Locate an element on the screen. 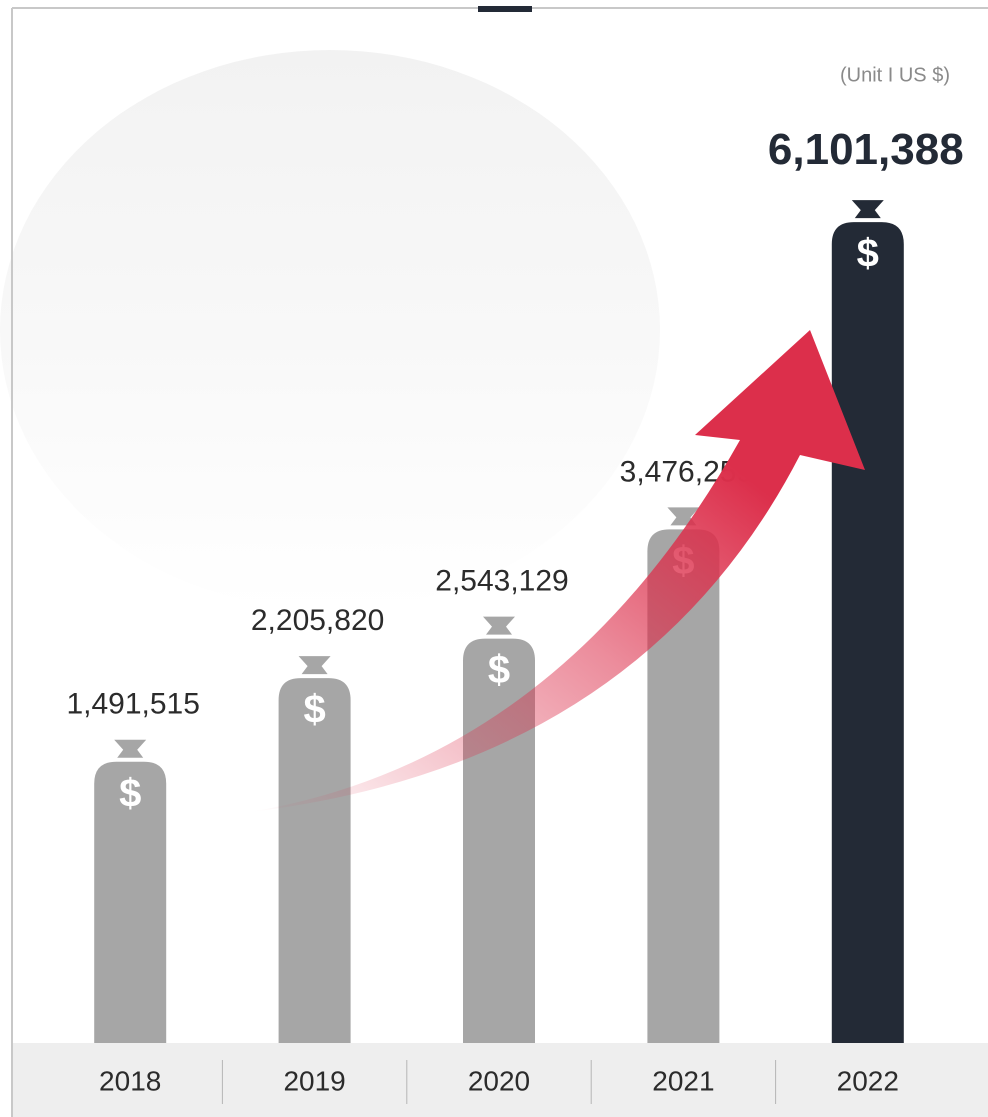 This screenshot has height=1117, width=988. unit-label: (Unit I US $) is located at coordinates (895, 75).